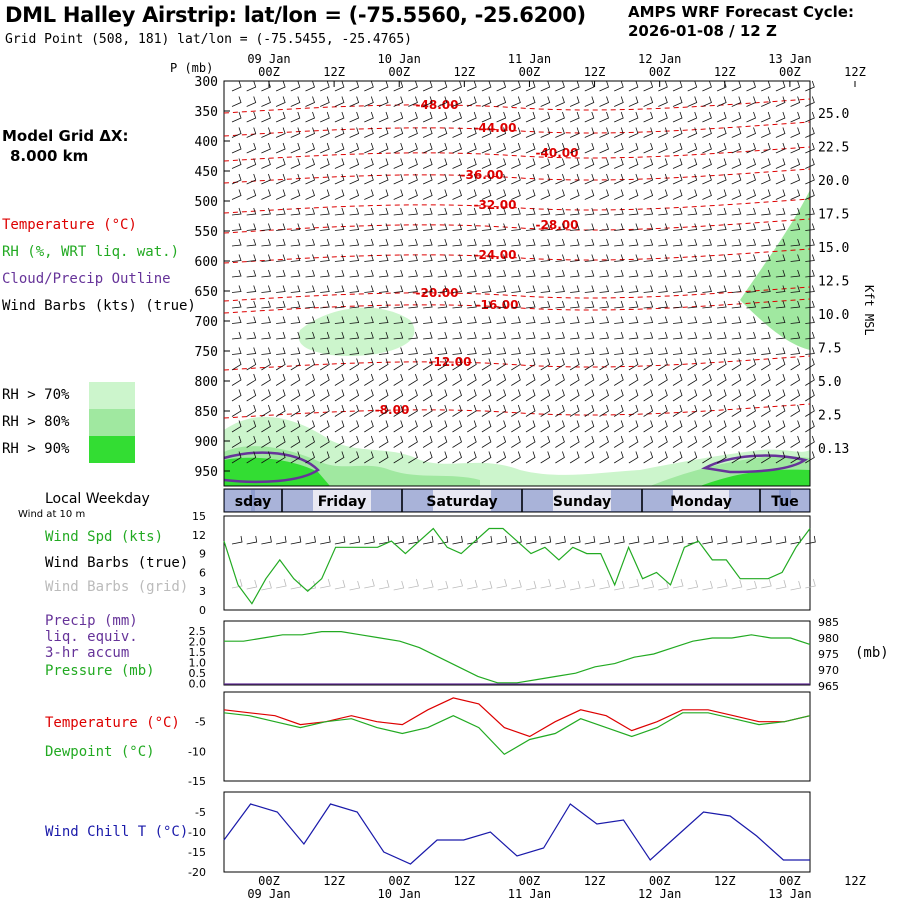  Describe the element at coordinates (206, 322) in the screenshot. I see `pressure-tick-label: 700` at that location.